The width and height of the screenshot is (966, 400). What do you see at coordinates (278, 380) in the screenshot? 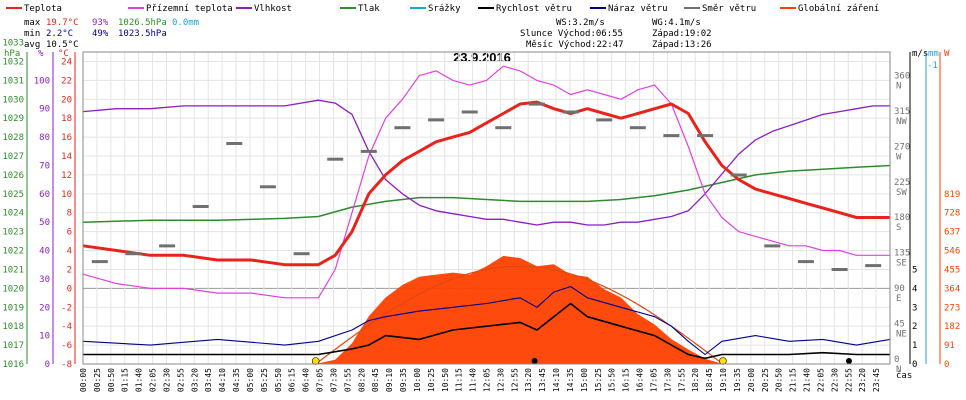
I see `tick-label-x: 05:50` at bounding box center [278, 380].